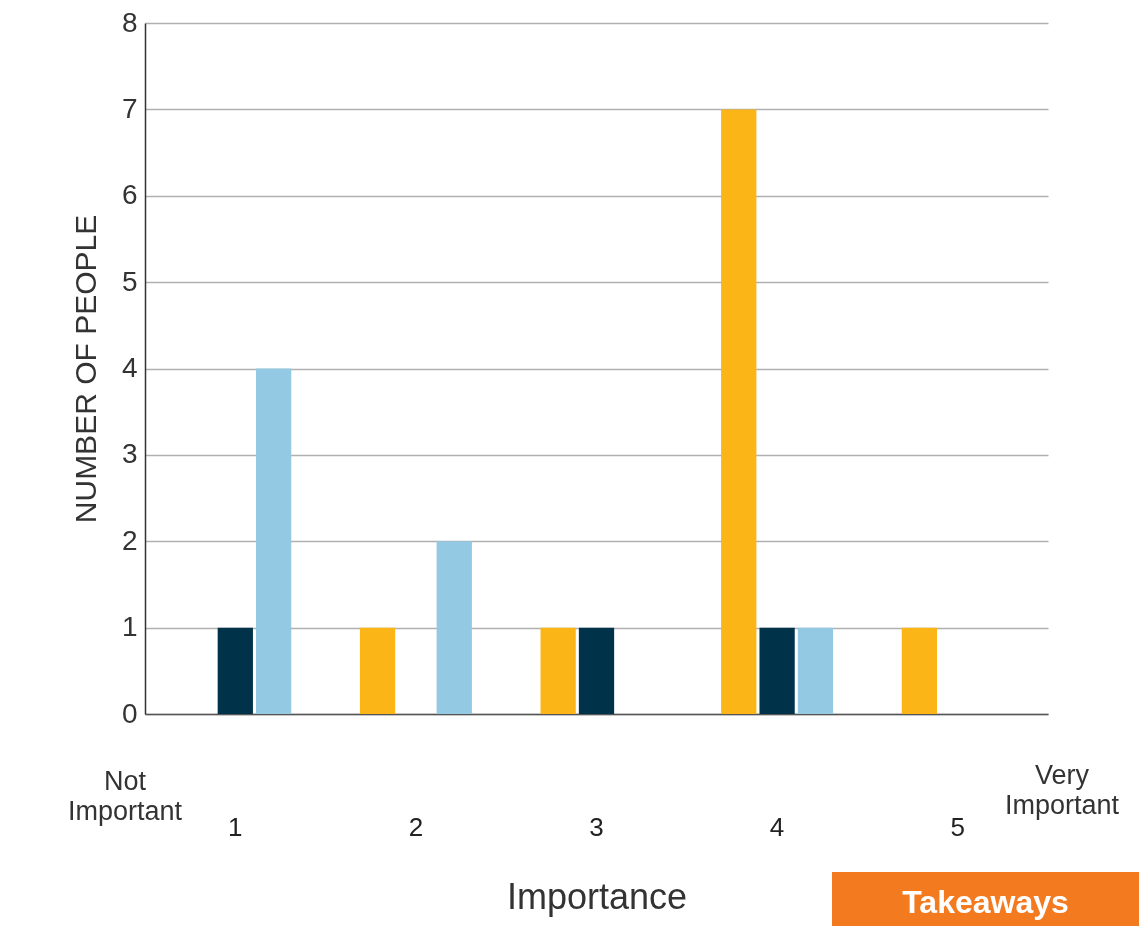 The image size is (1139, 926). Describe the element at coordinates (597, 896) in the screenshot. I see `x-axis-title: Importance` at that location.